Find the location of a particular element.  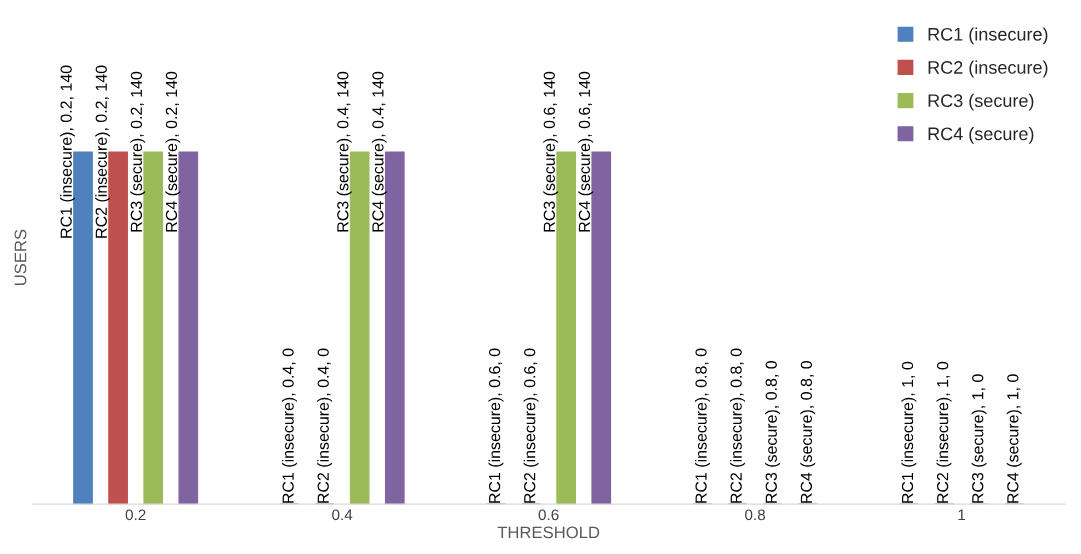

data-label: RC2 (insecure), 0.6, 0 is located at coordinates (531, 425).